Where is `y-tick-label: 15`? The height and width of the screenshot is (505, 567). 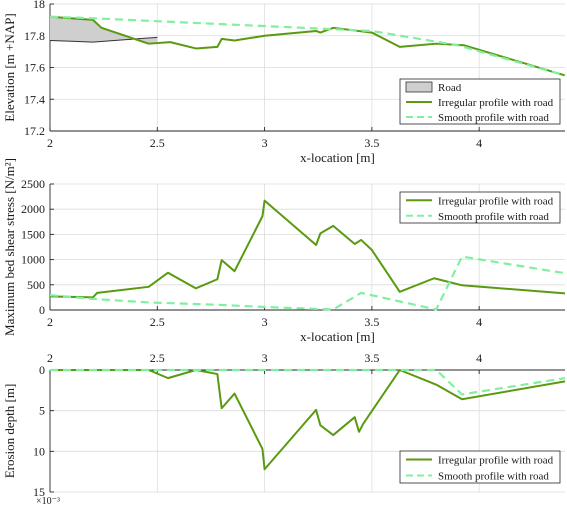 y-tick-label: 15 is located at coordinates (39, 492).